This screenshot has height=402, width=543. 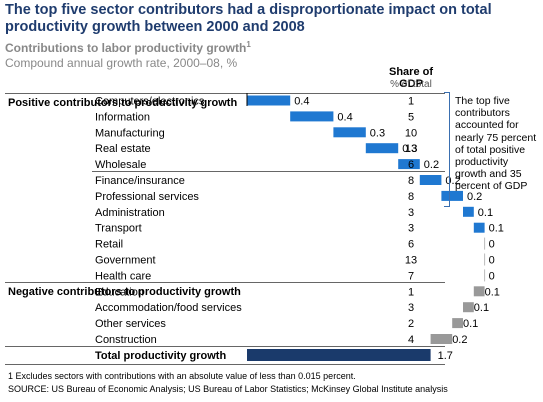 I want to click on footnote-marker: 1, so click(x=248, y=44).